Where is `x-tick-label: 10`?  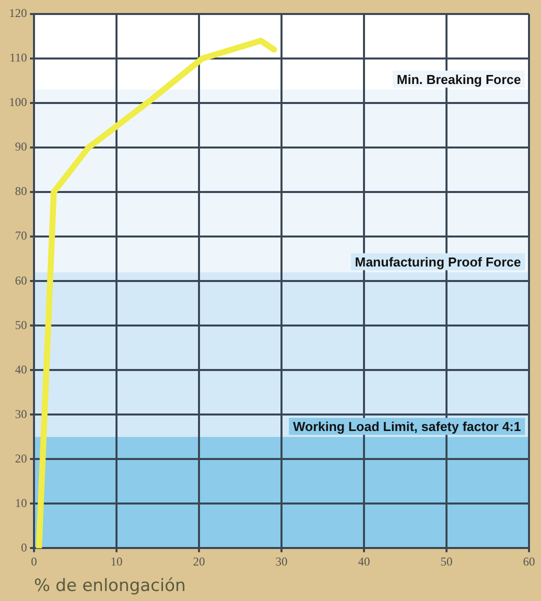 x-tick-label: 10 is located at coordinates (116, 561).